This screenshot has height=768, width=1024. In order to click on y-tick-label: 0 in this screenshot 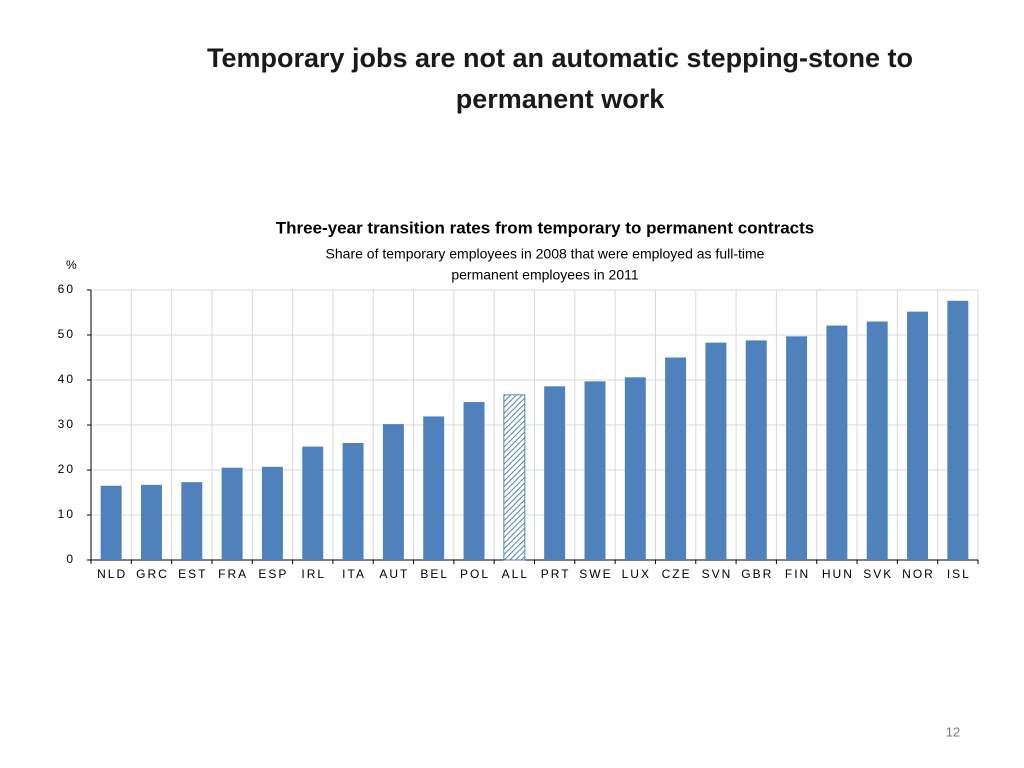, I will do `click(70, 559)`.